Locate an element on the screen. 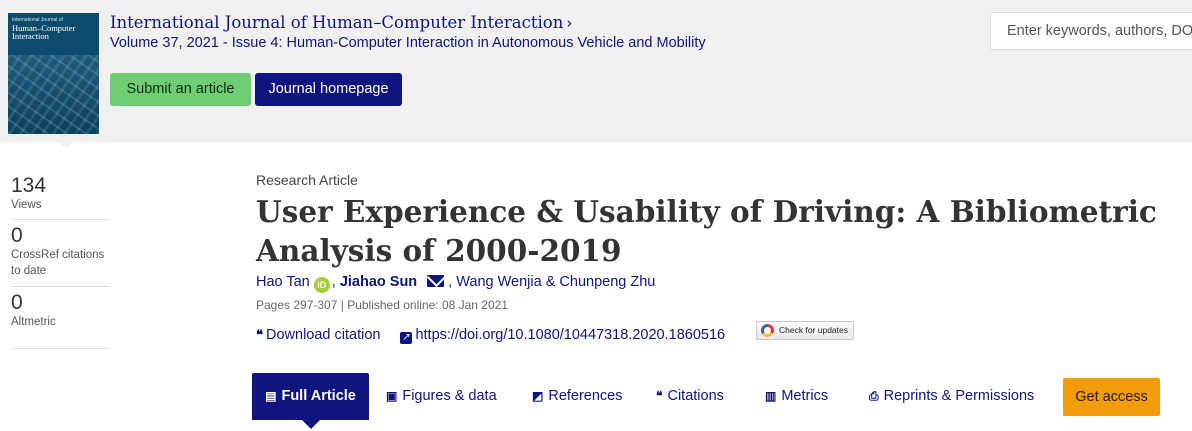 This screenshot has width=1192, height=431. printer-icon: ⎙ is located at coordinates (874, 396).